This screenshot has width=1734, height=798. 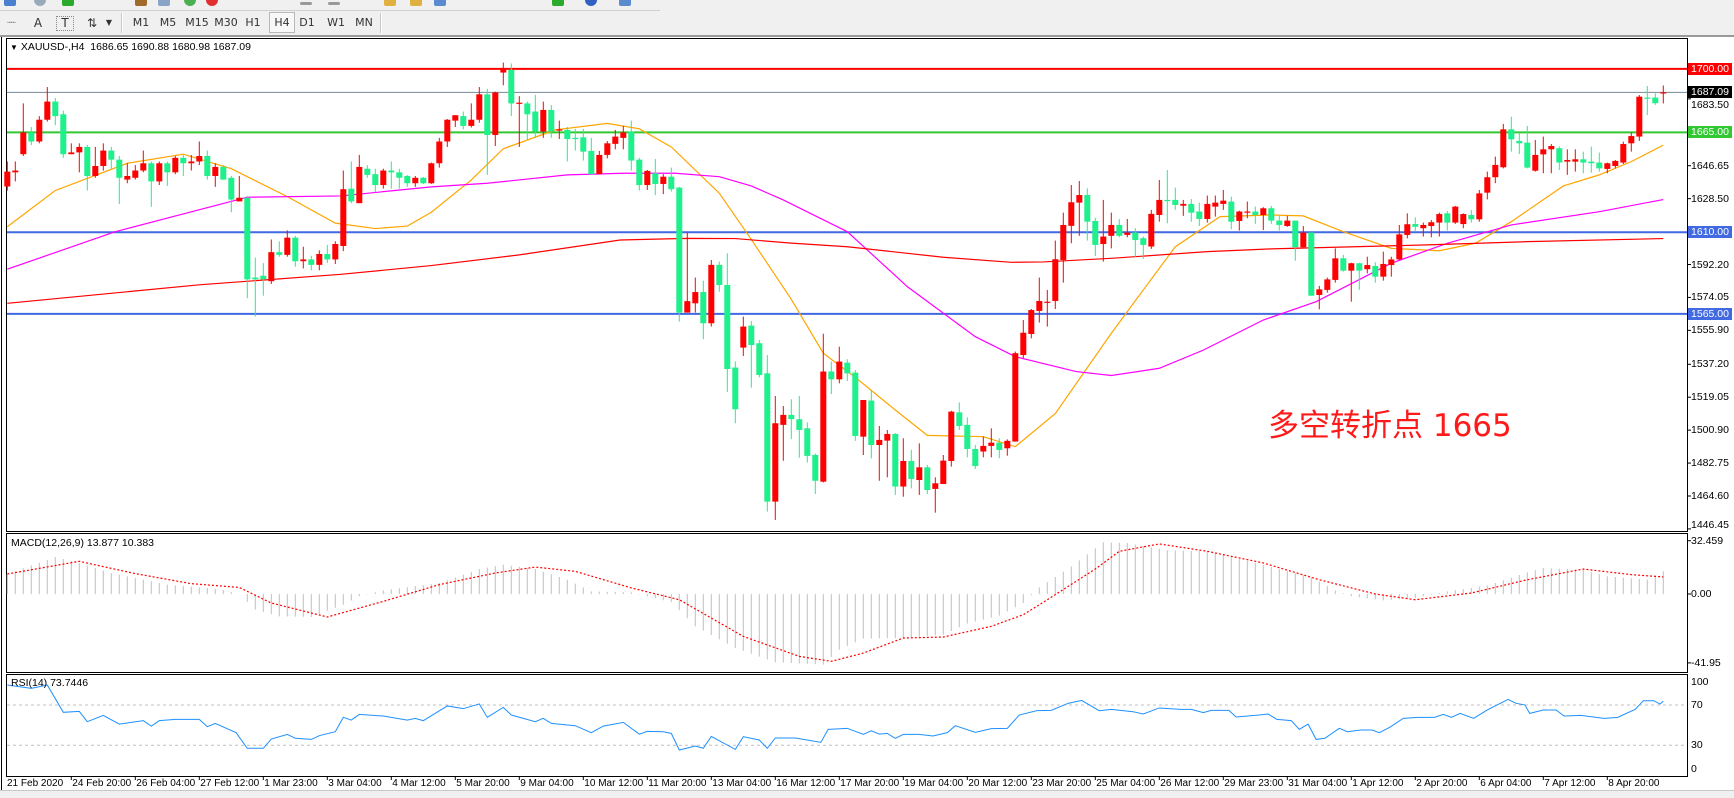 I want to click on text-tool-icon: A, so click(x=38, y=23).